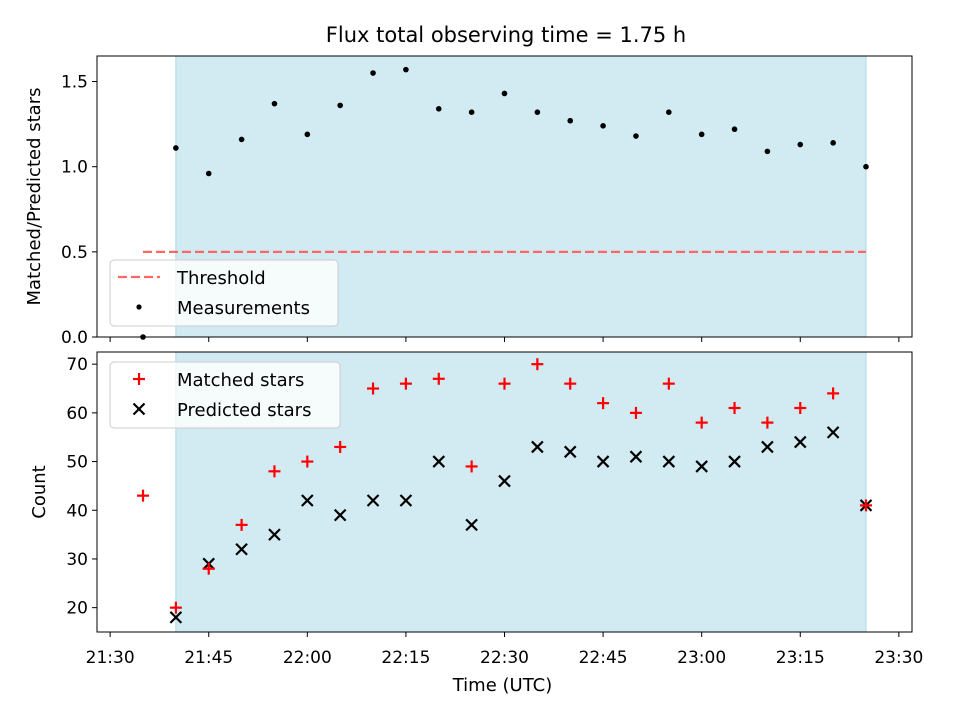 Image resolution: width=960 pixels, height=720 pixels. What do you see at coordinates (221, 278) in the screenshot?
I see `legend-threshold-label: Threshold` at bounding box center [221, 278].